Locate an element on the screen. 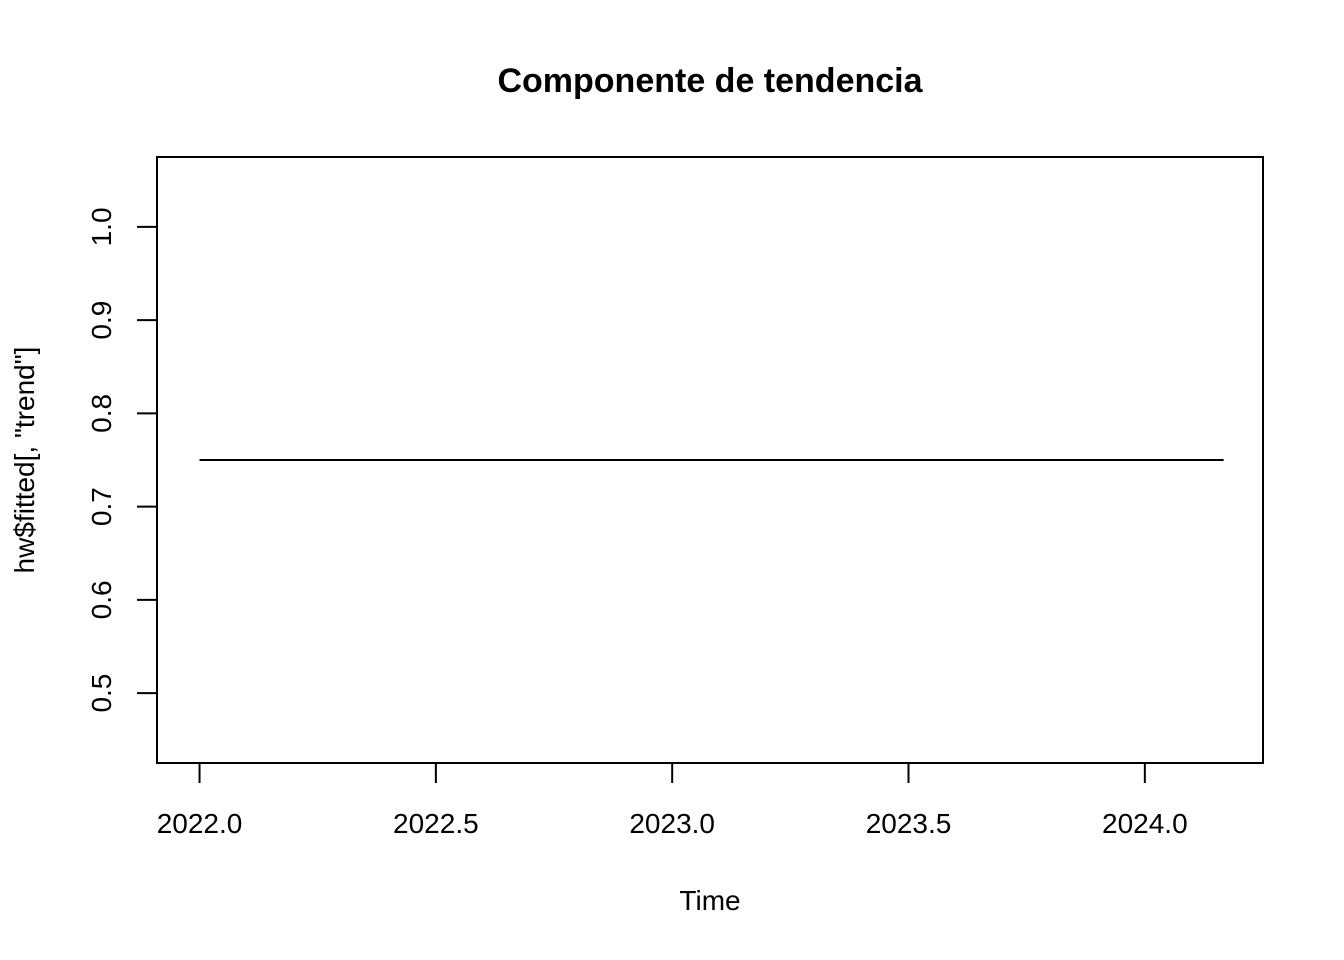  y-tick-label: 1.0 is located at coordinates (101, 226).